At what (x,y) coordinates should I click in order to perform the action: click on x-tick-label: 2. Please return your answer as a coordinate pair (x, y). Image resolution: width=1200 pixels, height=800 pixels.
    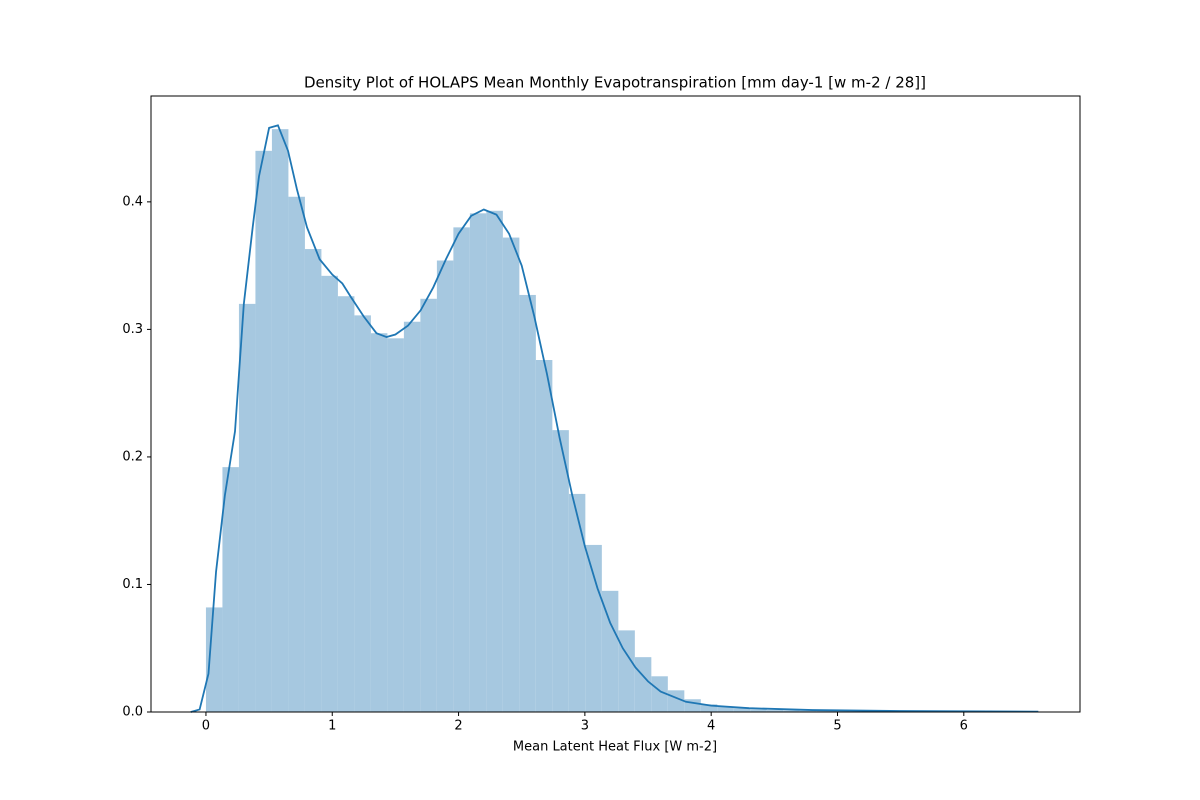
    Looking at the image, I should click on (458, 726).